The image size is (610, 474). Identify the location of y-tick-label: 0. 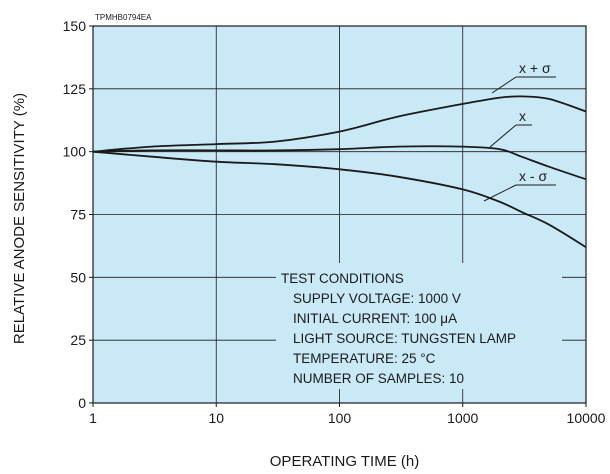
(82, 403).